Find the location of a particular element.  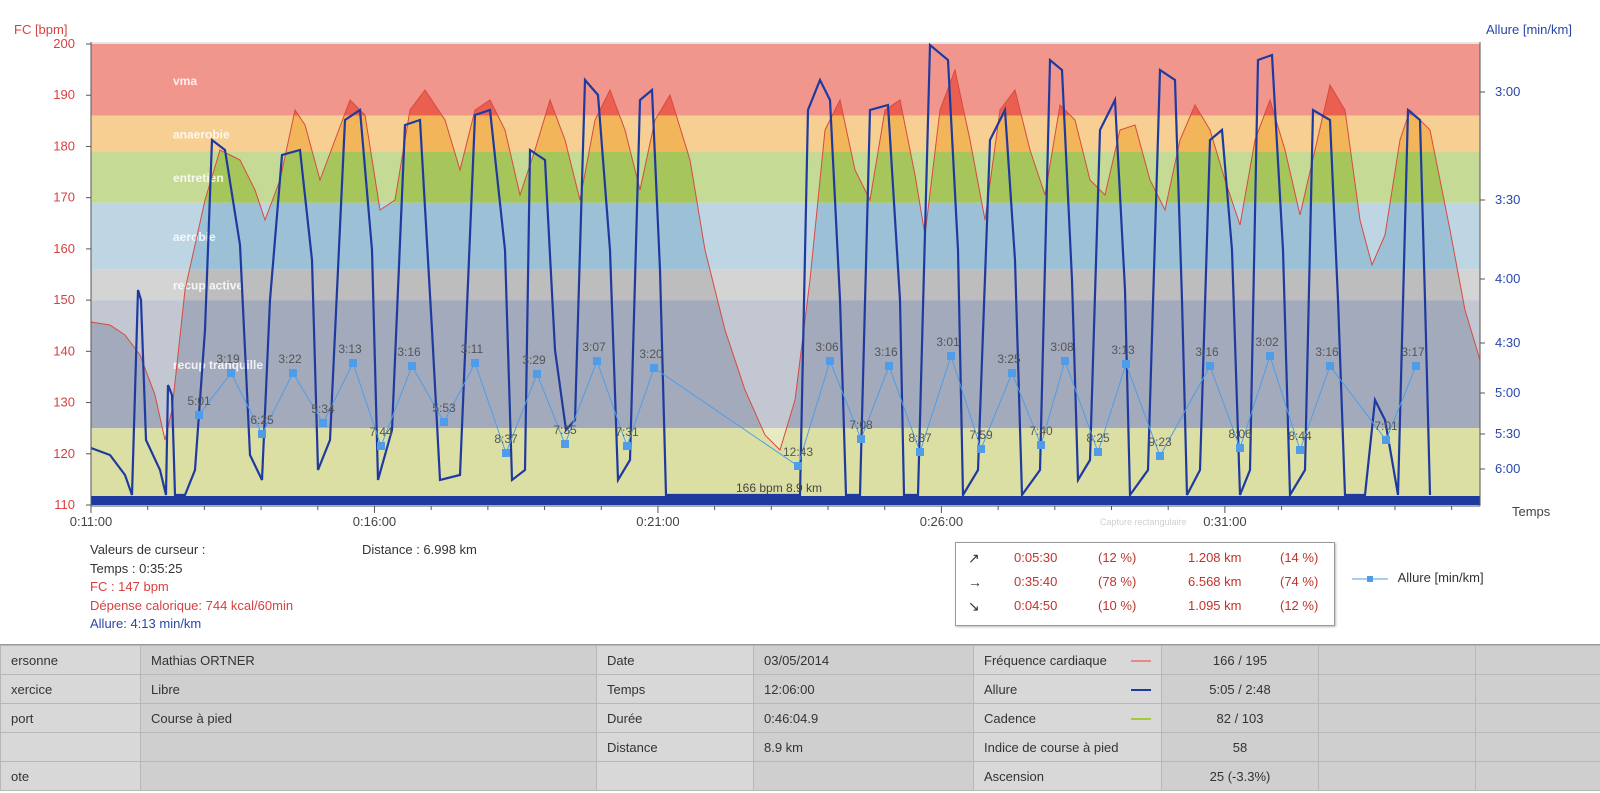

y-tick-label: 110 is located at coordinates (64, 504).